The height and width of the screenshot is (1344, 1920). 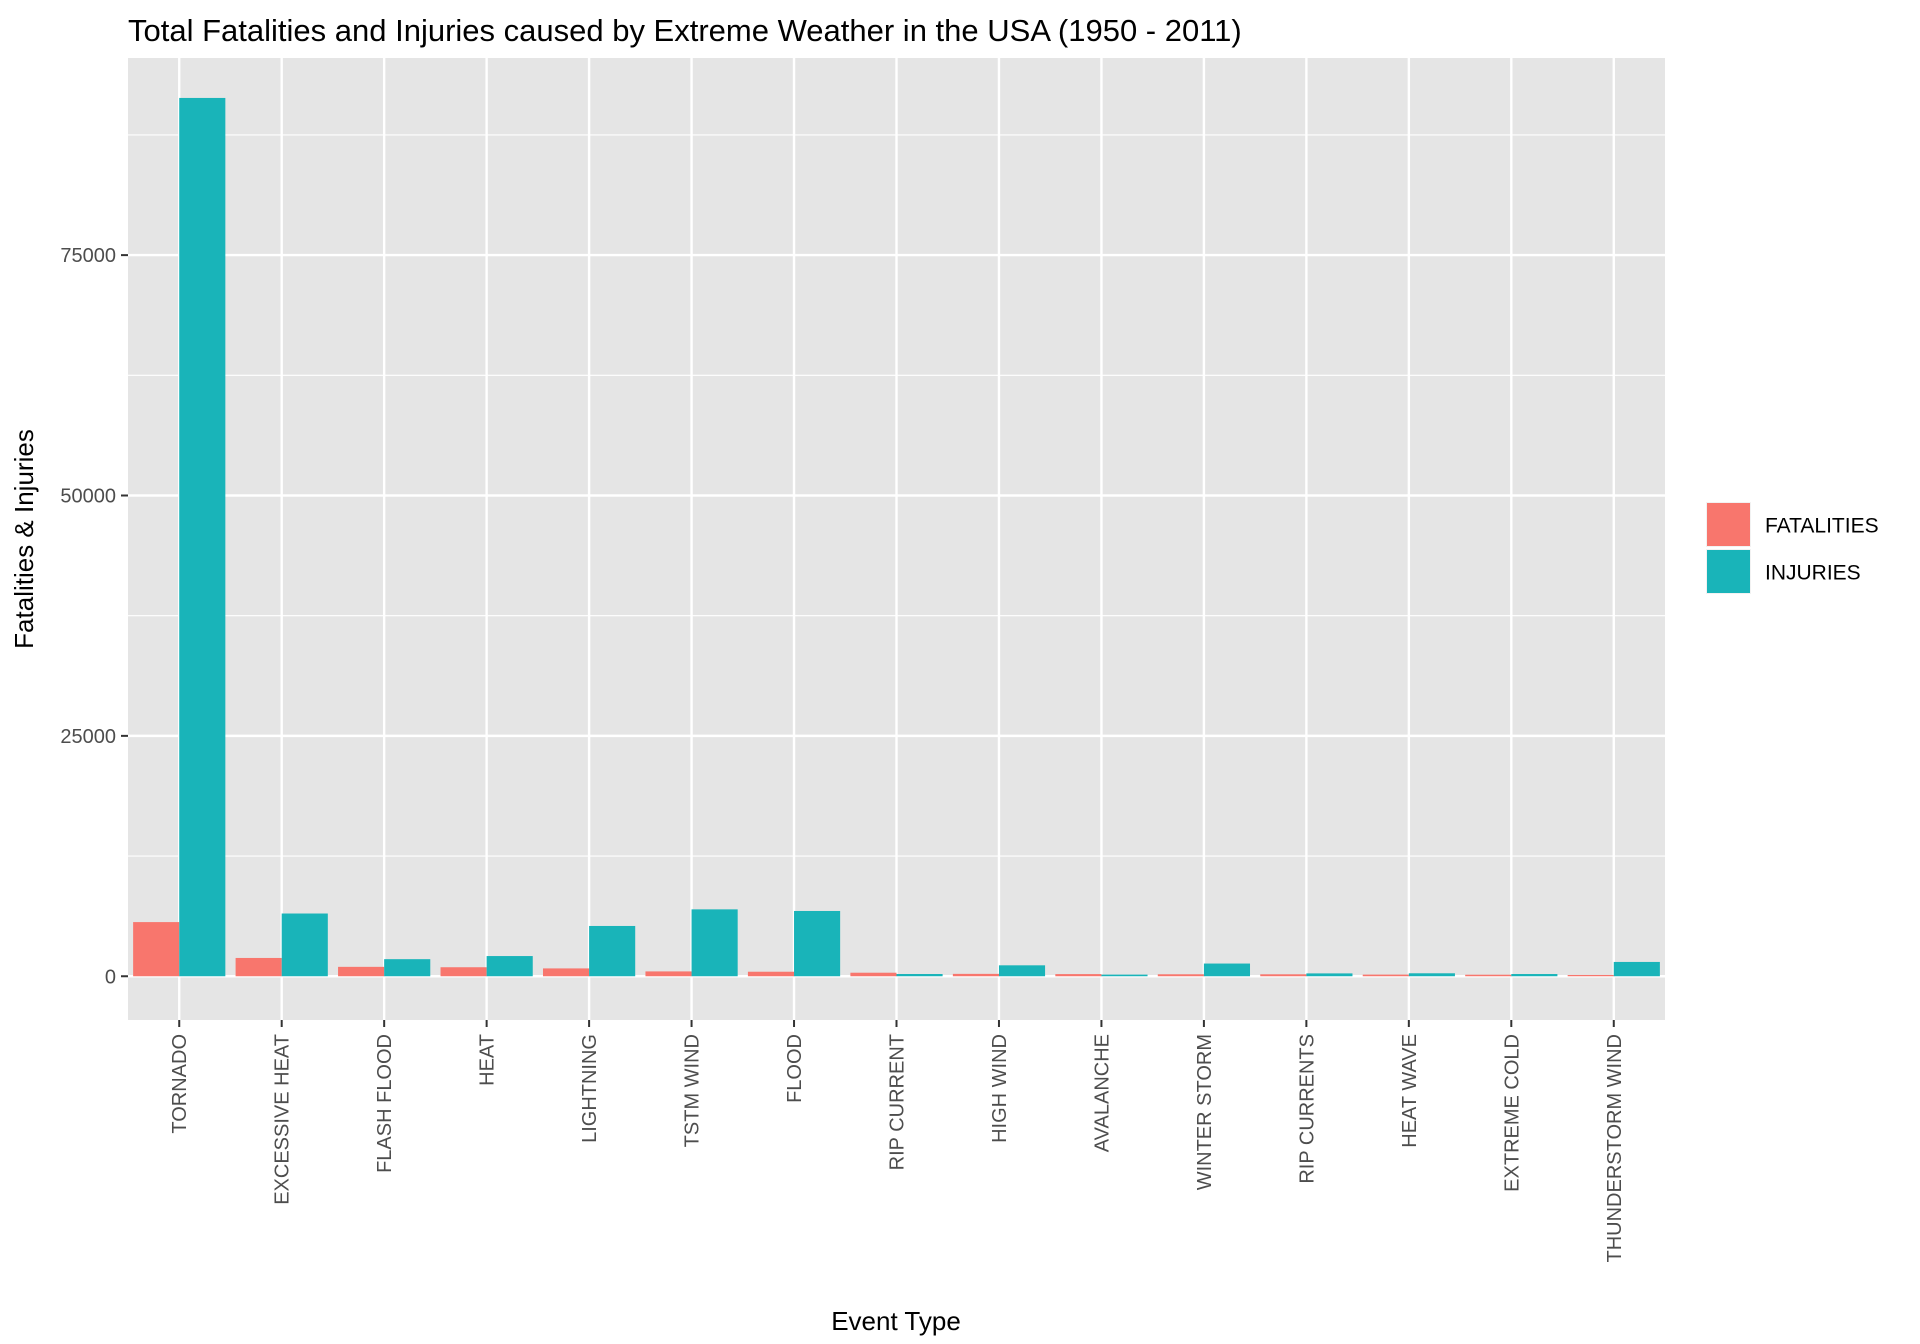 I want to click on bar-injuries-tornado, so click(x=202, y=537).